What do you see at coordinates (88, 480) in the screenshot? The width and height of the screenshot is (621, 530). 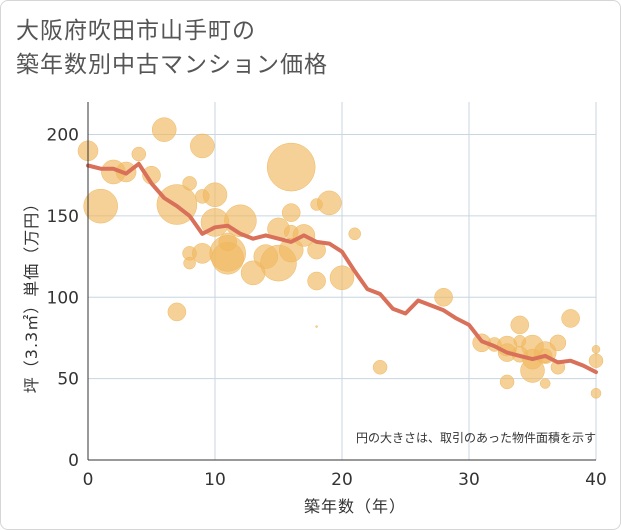 I see `x-tick-label: 0` at bounding box center [88, 480].